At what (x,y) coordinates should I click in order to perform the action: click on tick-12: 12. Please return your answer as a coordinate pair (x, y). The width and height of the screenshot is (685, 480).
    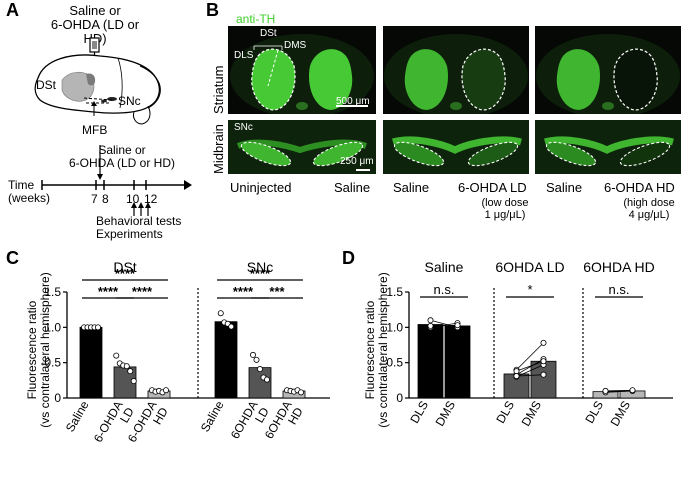
    Looking at the image, I should click on (151, 199).